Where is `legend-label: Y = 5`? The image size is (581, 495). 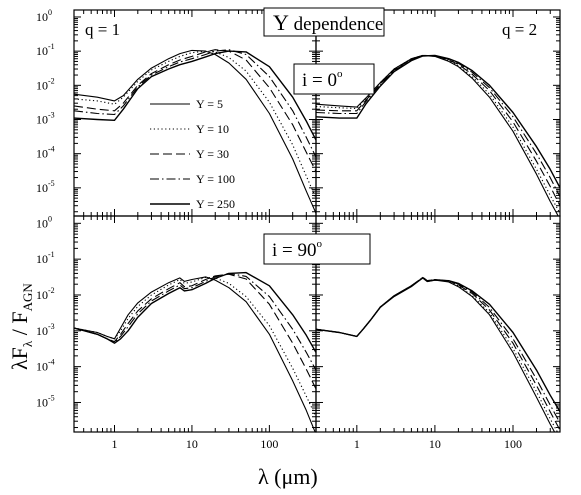
legend-label: Y = 5 is located at coordinates (209, 104).